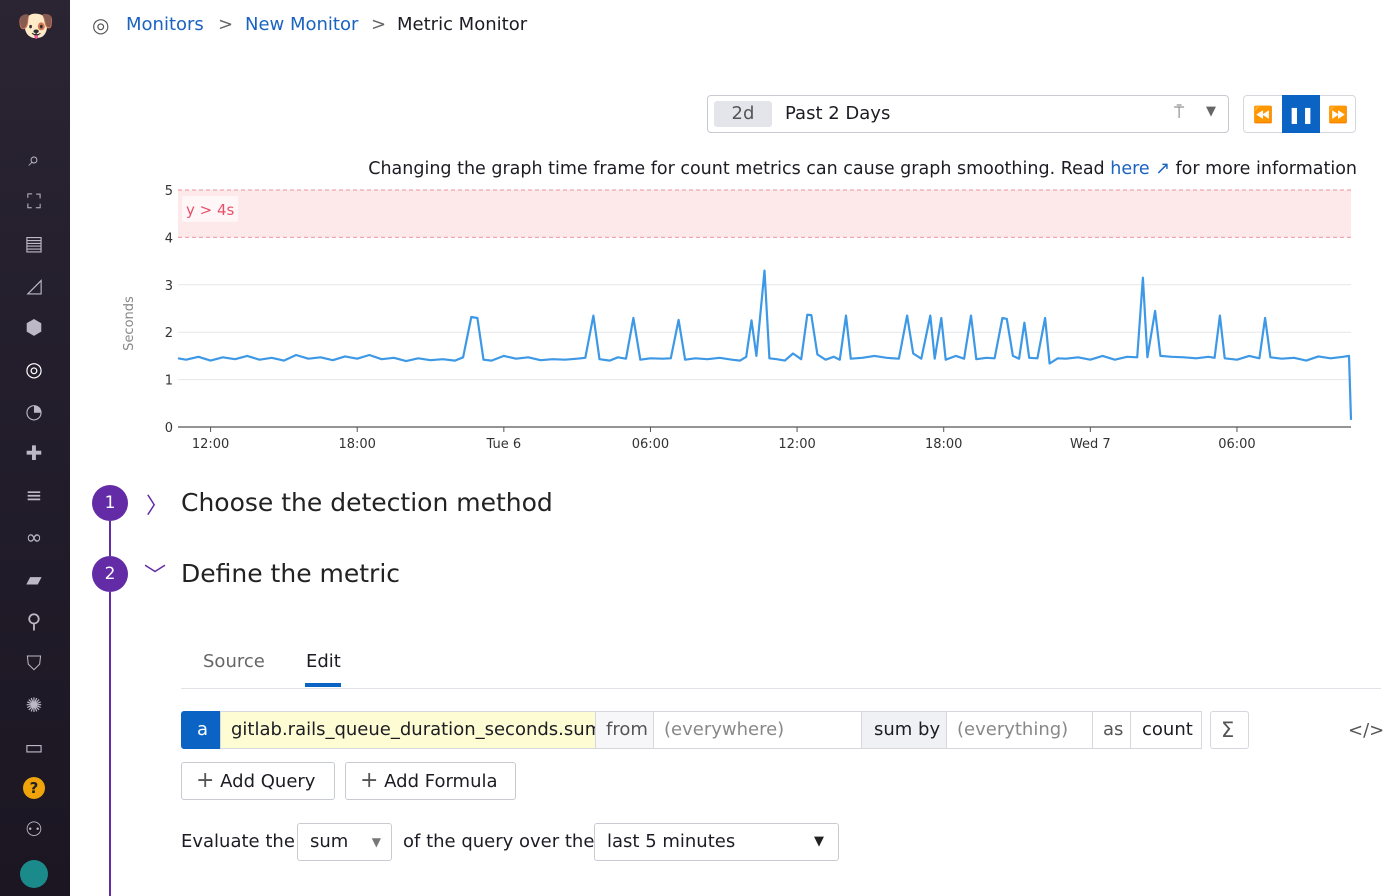 The width and height of the screenshot is (1400, 896). What do you see at coordinates (671, 841) in the screenshot?
I see `evaluate-window-value: last 5 minutes` at bounding box center [671, 841].